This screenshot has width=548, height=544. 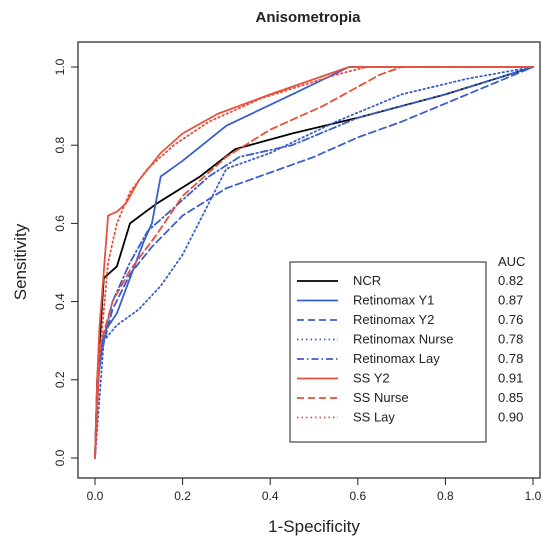 What do you see at coordinates (381, 397) in the screenshot?
I see `legend-label: SS Nurse` at bounding box center [381, 397].